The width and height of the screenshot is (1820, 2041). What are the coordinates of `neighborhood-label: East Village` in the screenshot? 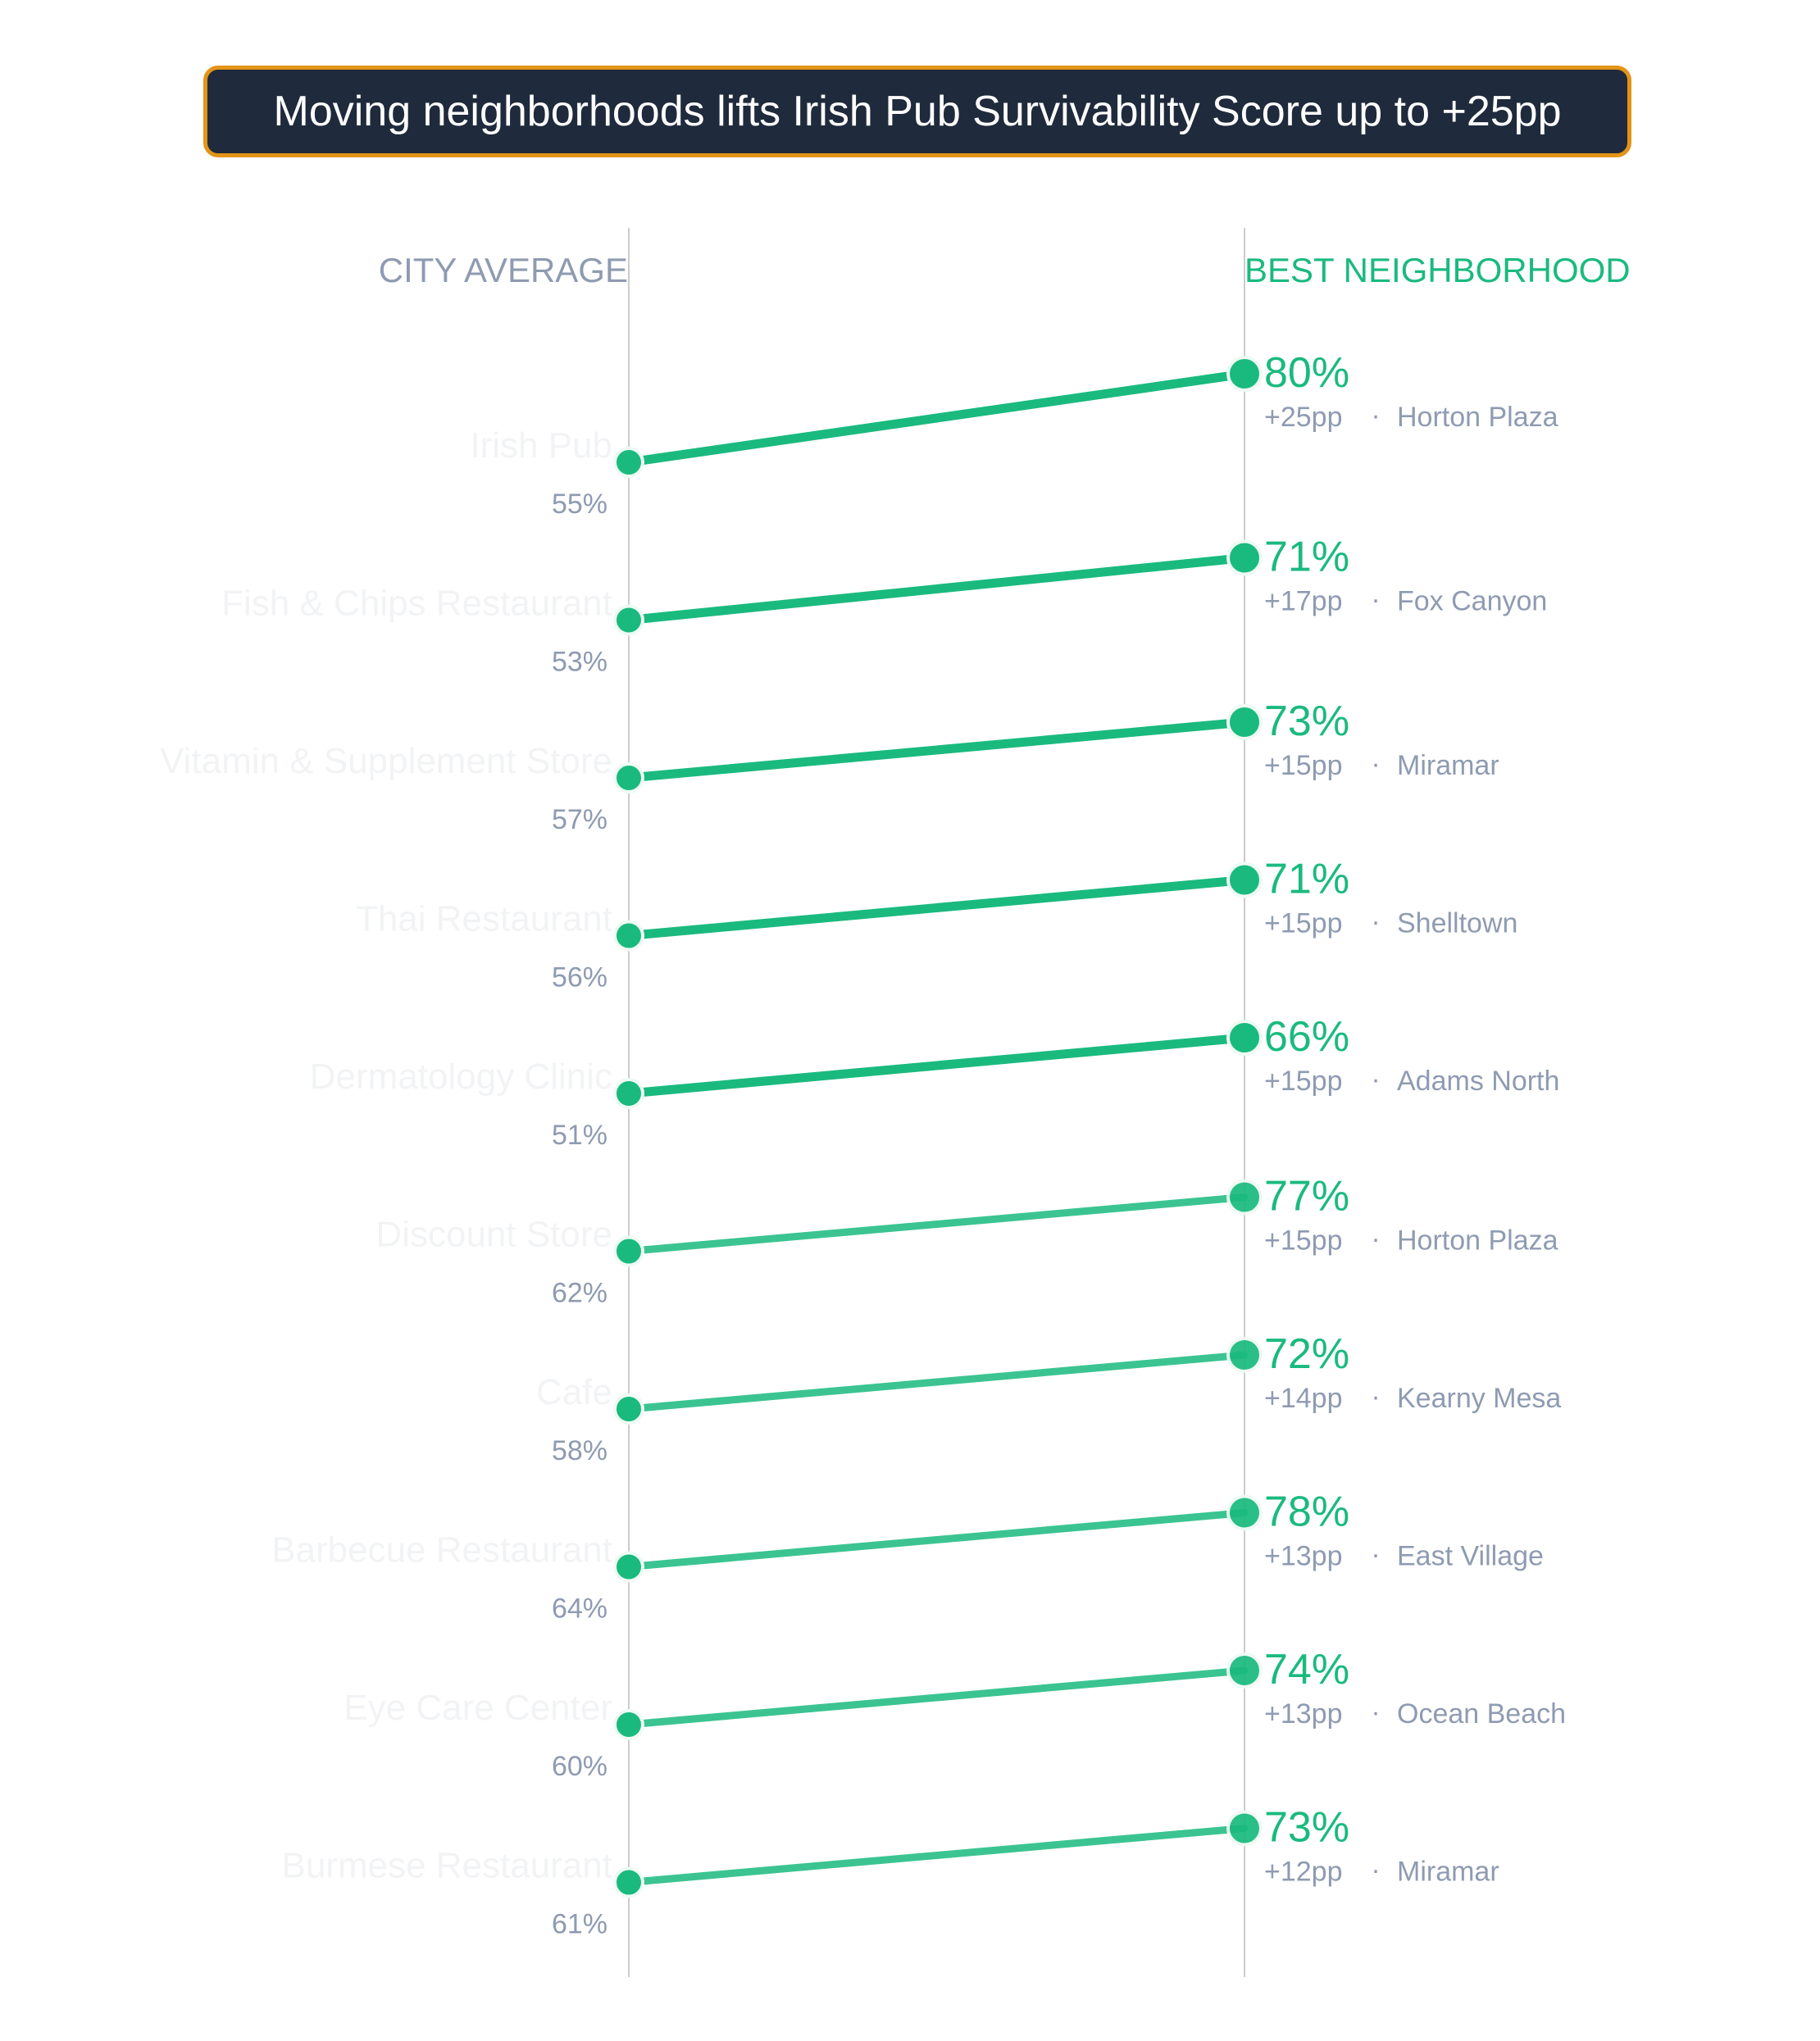 It's located at (1470, 1556).